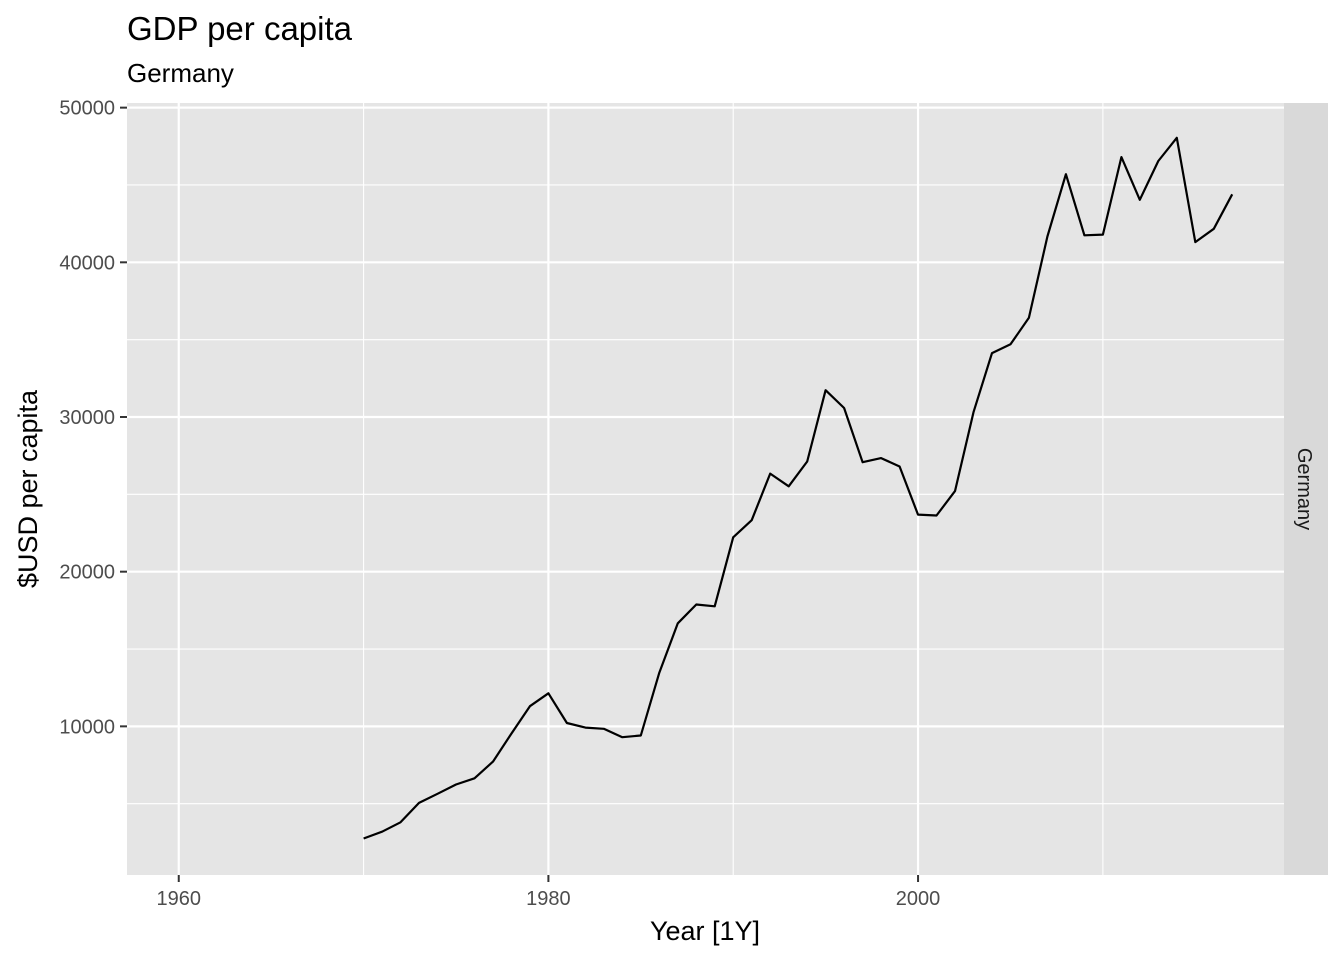  I want to click on y-tick-label: 10000, so click(87, 727).